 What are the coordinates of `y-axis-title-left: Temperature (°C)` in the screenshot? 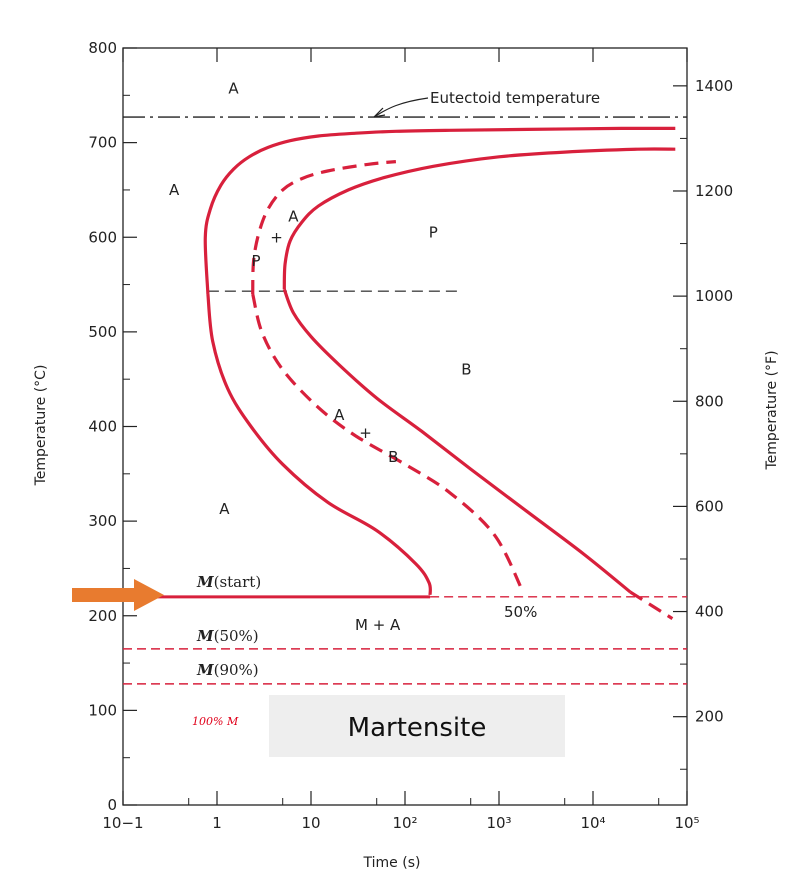 It's located at (41, 426).